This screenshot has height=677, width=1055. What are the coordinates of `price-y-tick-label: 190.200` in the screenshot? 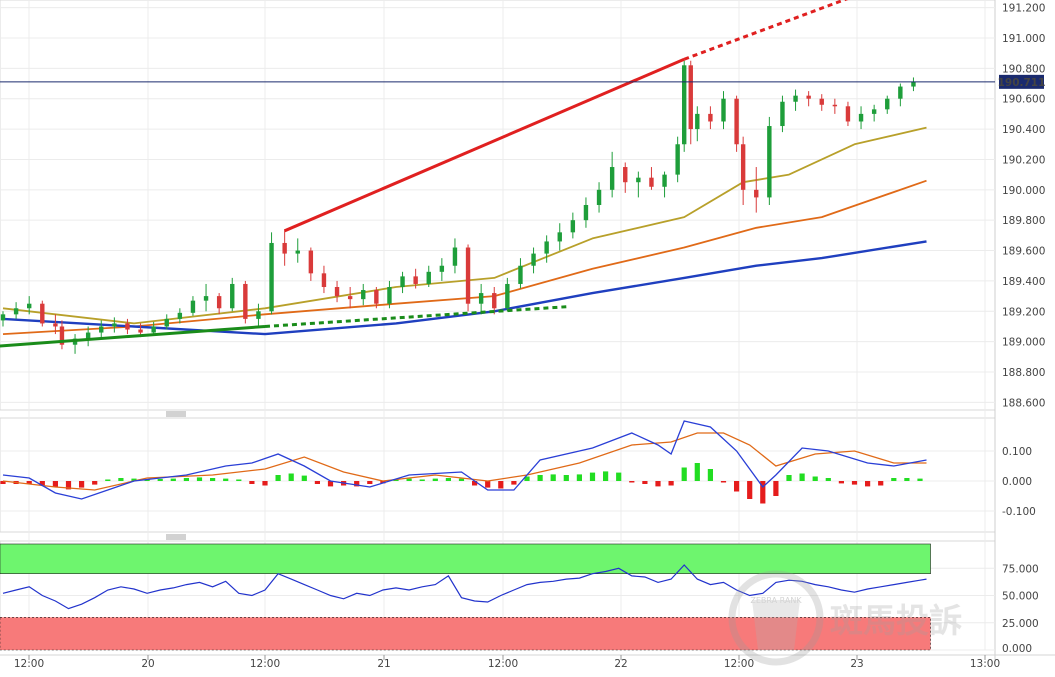 It's located at (1023, 160).